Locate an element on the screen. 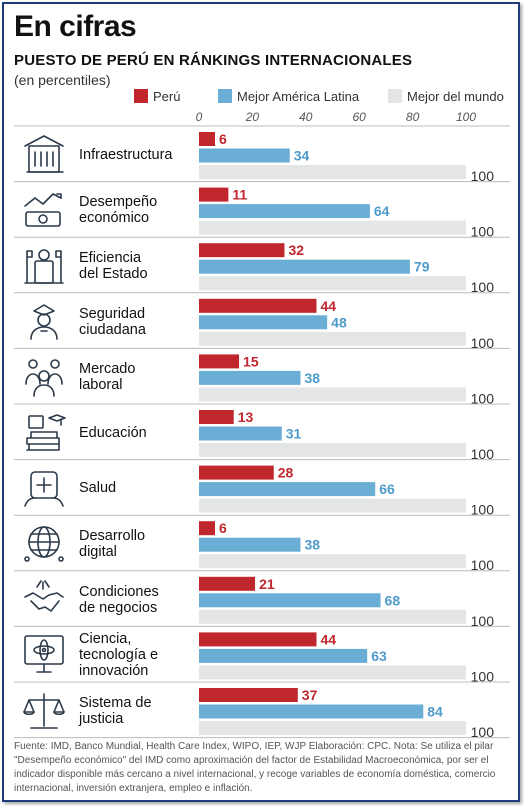  category-label: Mercado laboral is located at coordinates (107, 377).